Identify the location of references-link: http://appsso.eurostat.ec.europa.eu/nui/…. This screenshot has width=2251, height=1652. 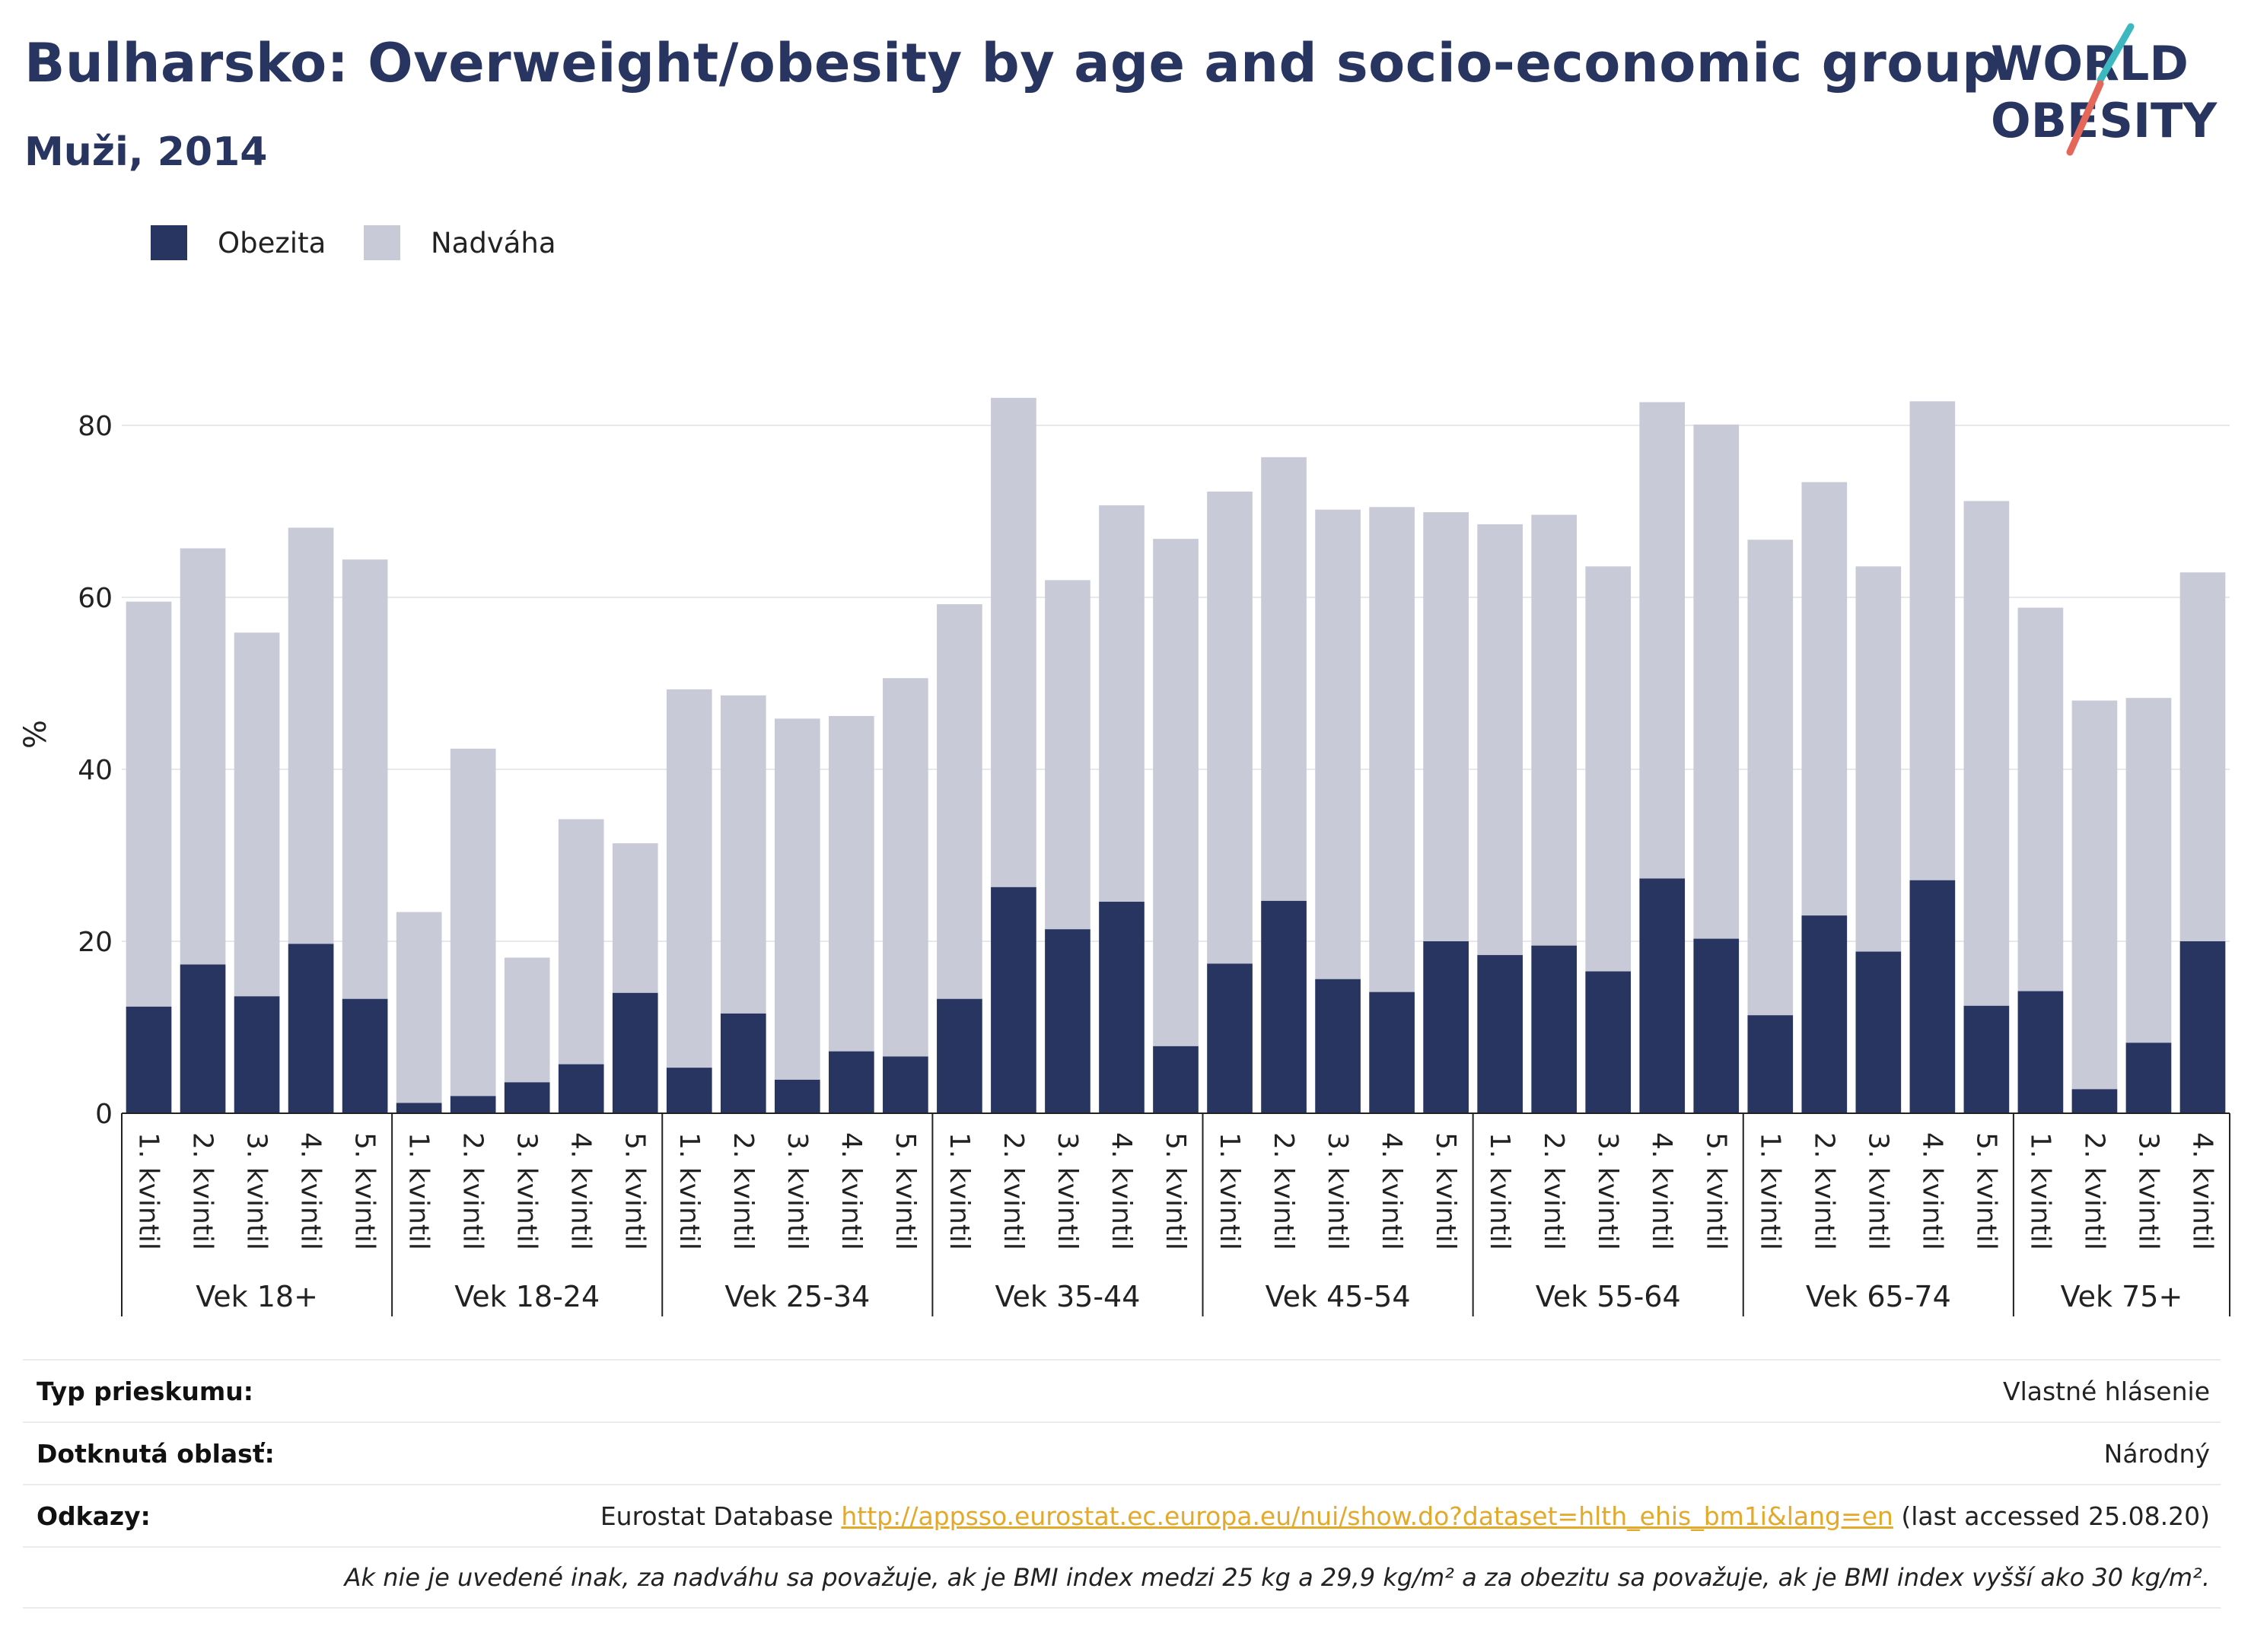
(1367, 1516).